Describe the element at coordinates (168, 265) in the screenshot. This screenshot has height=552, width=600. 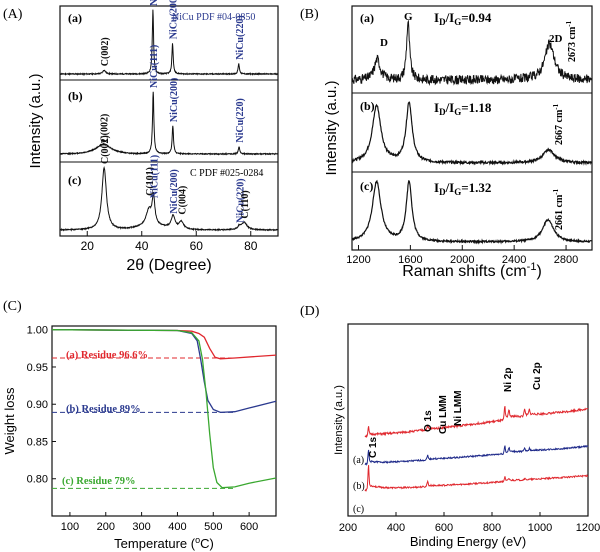
I see `xrd-x-axis-label: 2θ (Degree)` at that location.